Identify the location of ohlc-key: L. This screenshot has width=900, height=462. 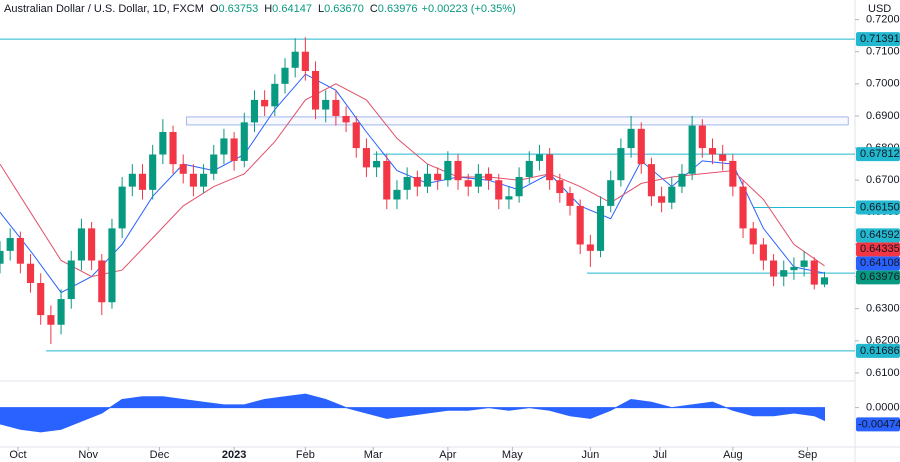
(321, 9).